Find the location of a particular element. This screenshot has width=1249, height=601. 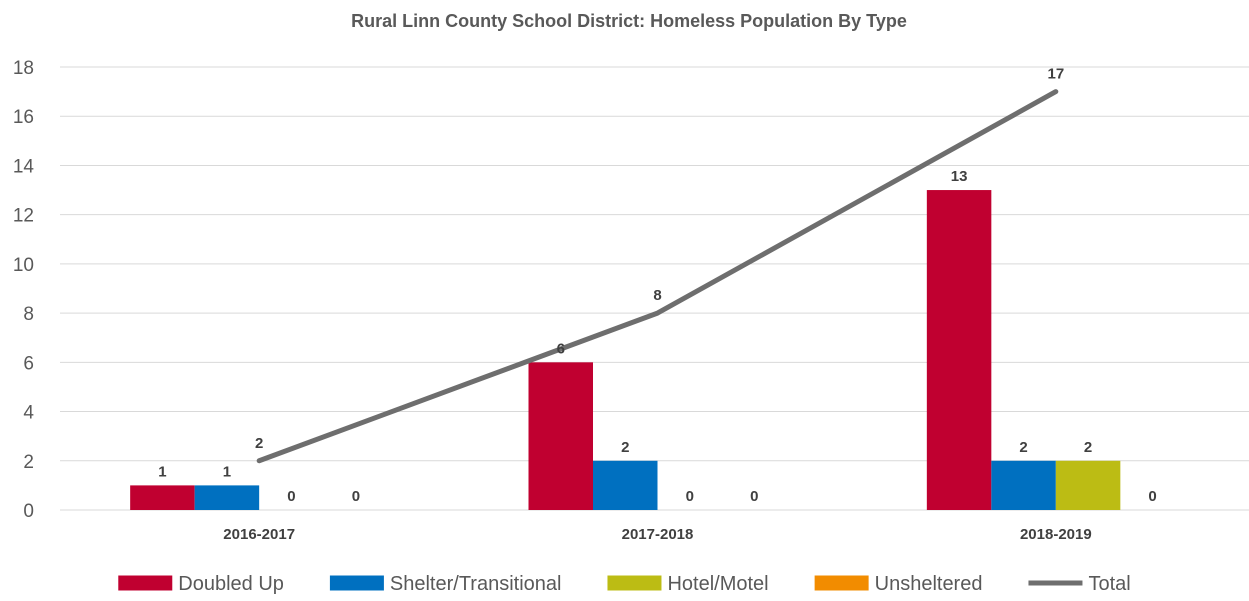

x-axis-ticks: 2016-2017 2017-2018 2018-2019 is located at coordinates (657, 534).